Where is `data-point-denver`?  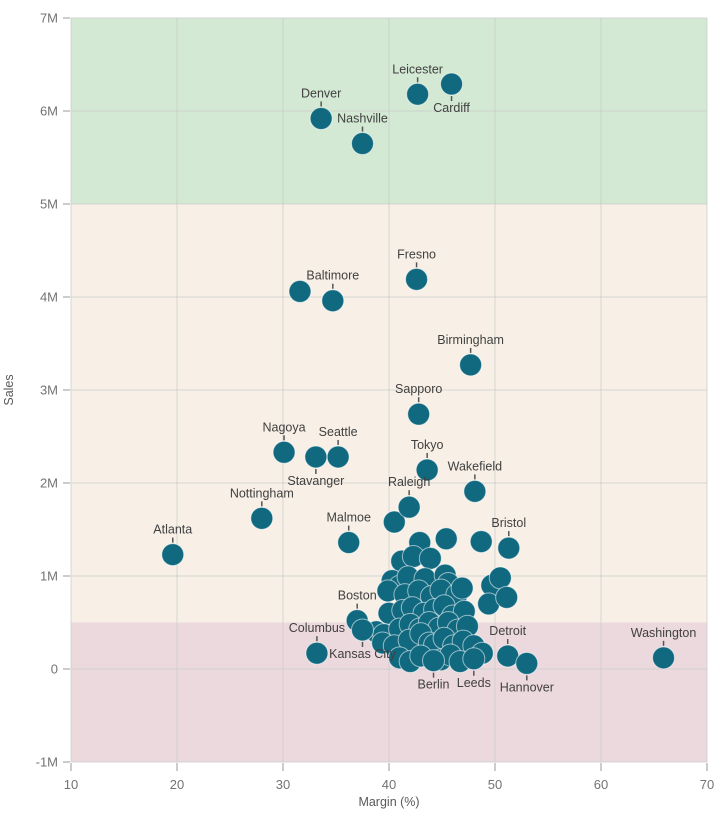 data-point-denver is located at coordinates (321, 118).